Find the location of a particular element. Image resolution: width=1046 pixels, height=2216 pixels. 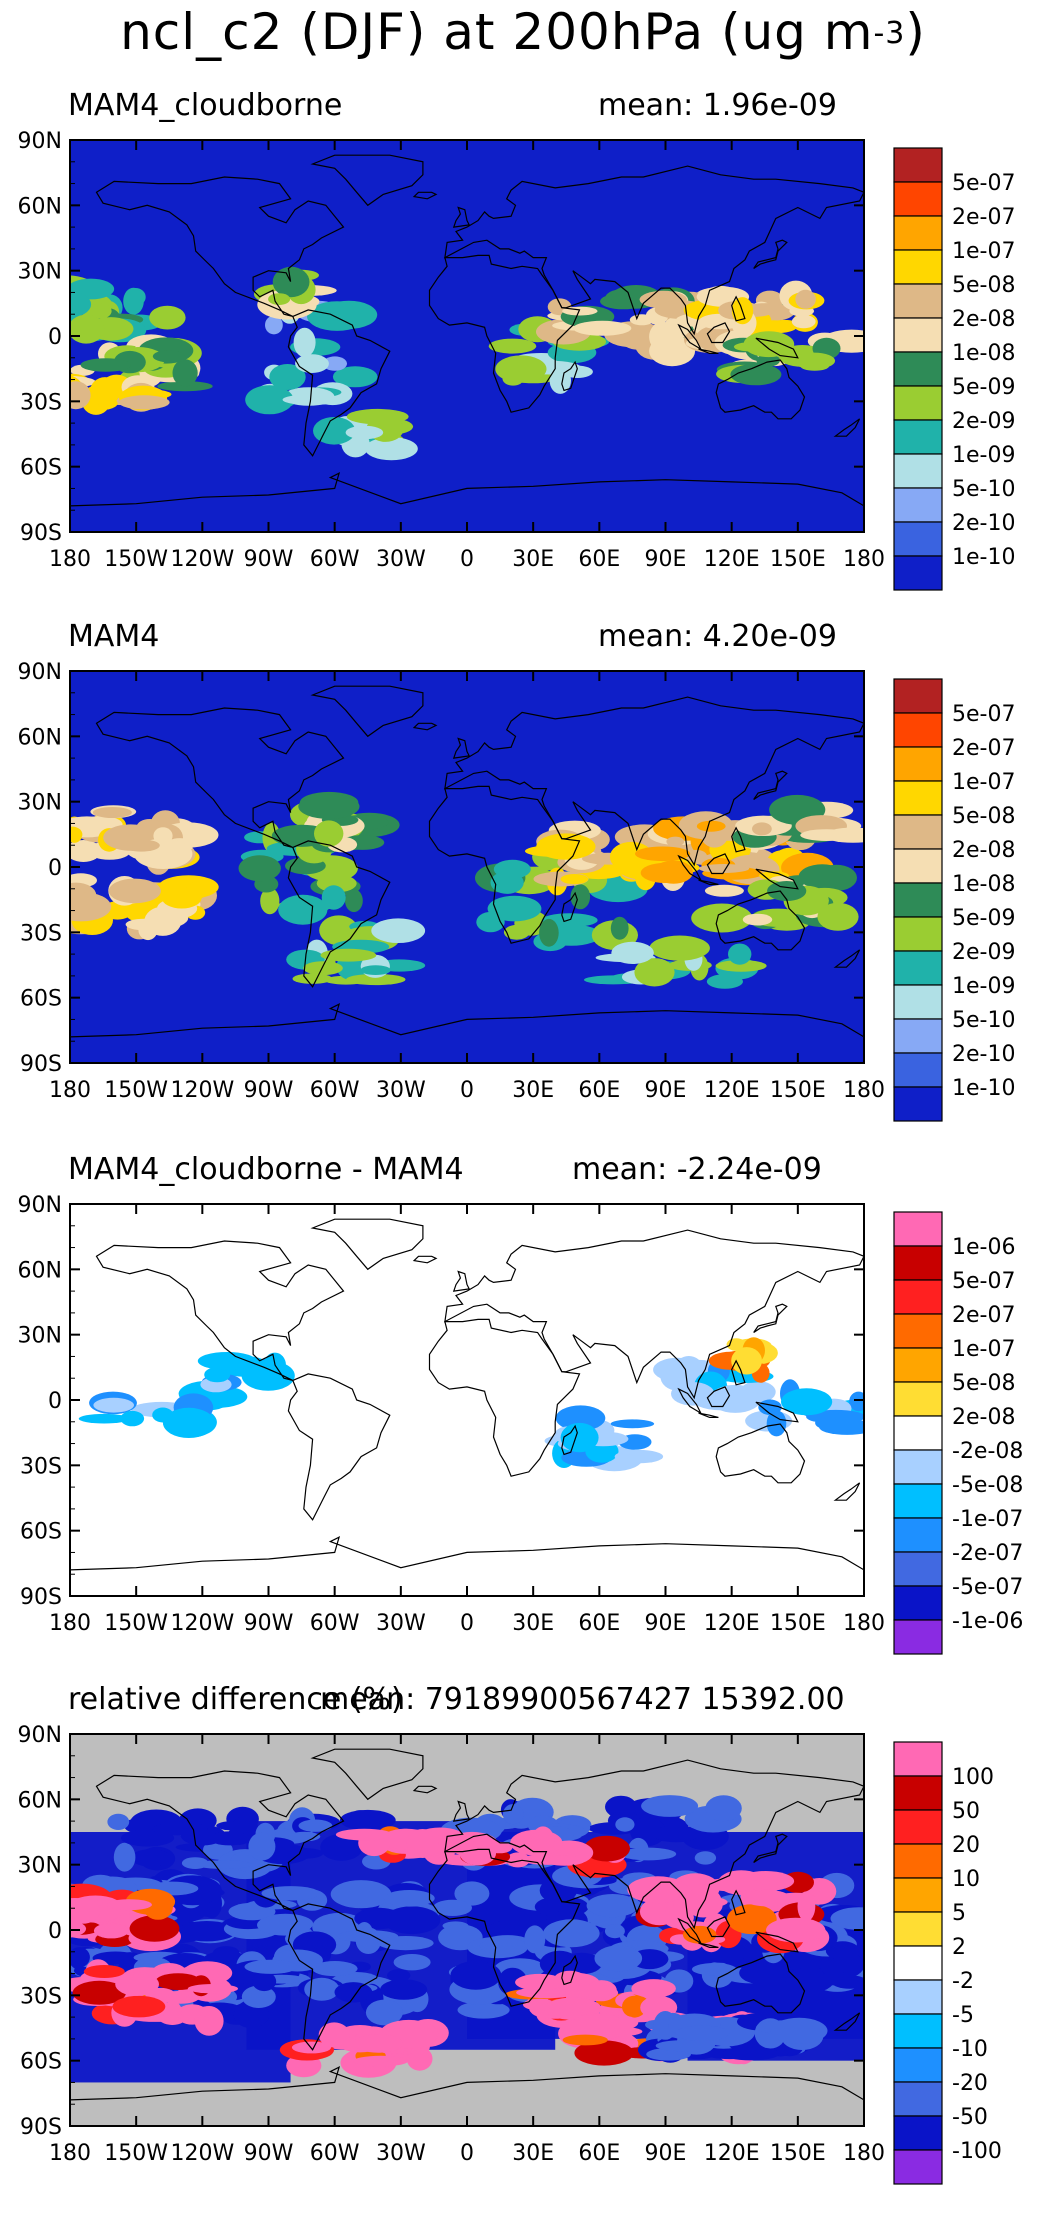

lat-label: 30S is located at coordinates (41, 1996).